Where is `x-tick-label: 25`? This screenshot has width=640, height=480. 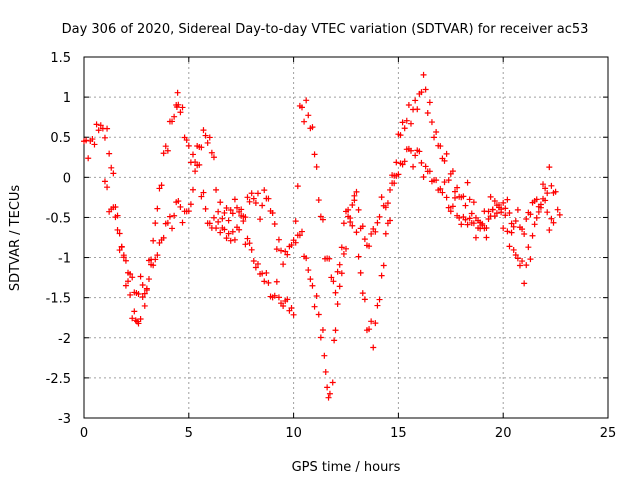 x-tick-label: 25 is located at coordinates (608, 433).